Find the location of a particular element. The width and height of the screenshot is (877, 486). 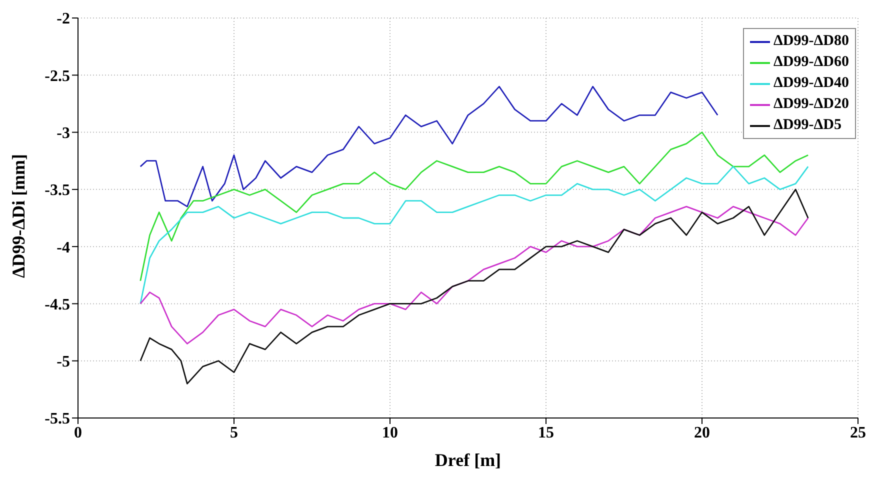

x-axis-title: Dref [m] is located at coordinates (468, 460).